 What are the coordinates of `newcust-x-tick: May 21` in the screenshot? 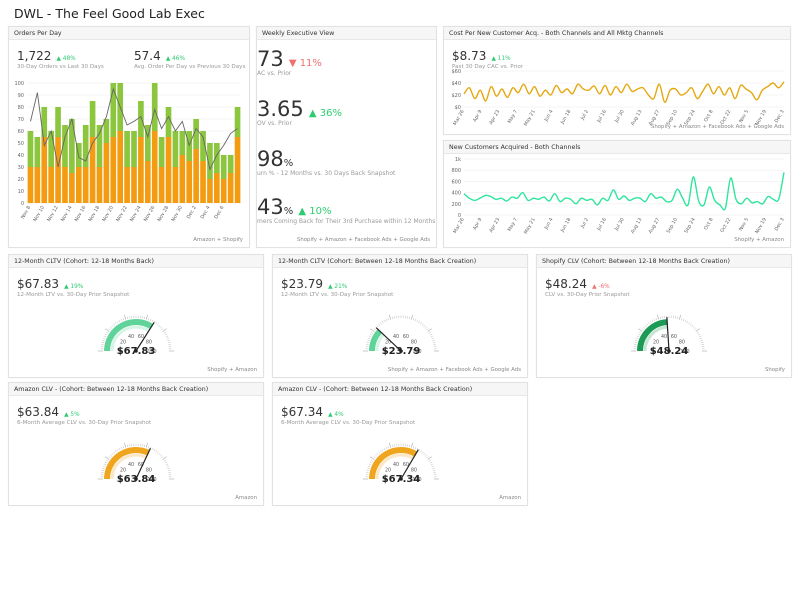 It's located at (530, 226).